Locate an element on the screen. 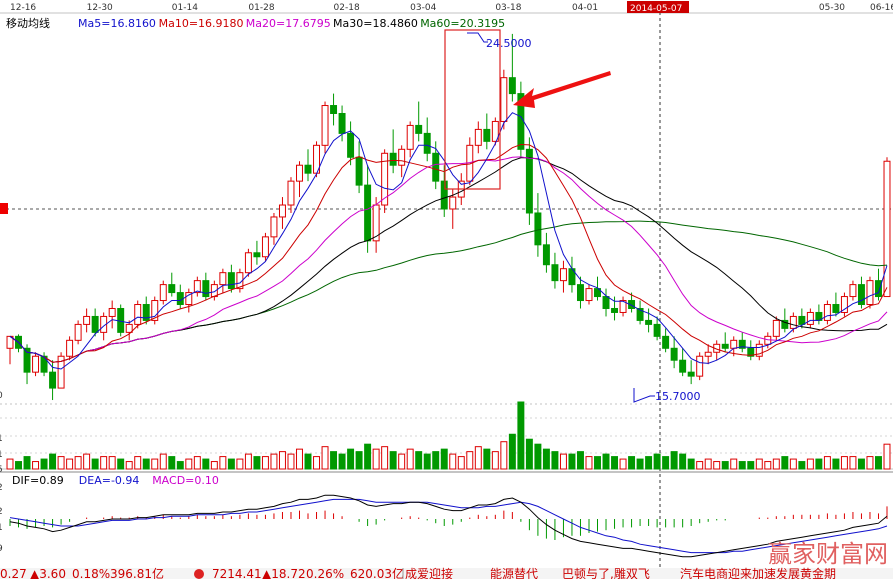 This screenshot has height=583, width=893. date-tick-label: 12-16 is located at coordinates (23, 8).